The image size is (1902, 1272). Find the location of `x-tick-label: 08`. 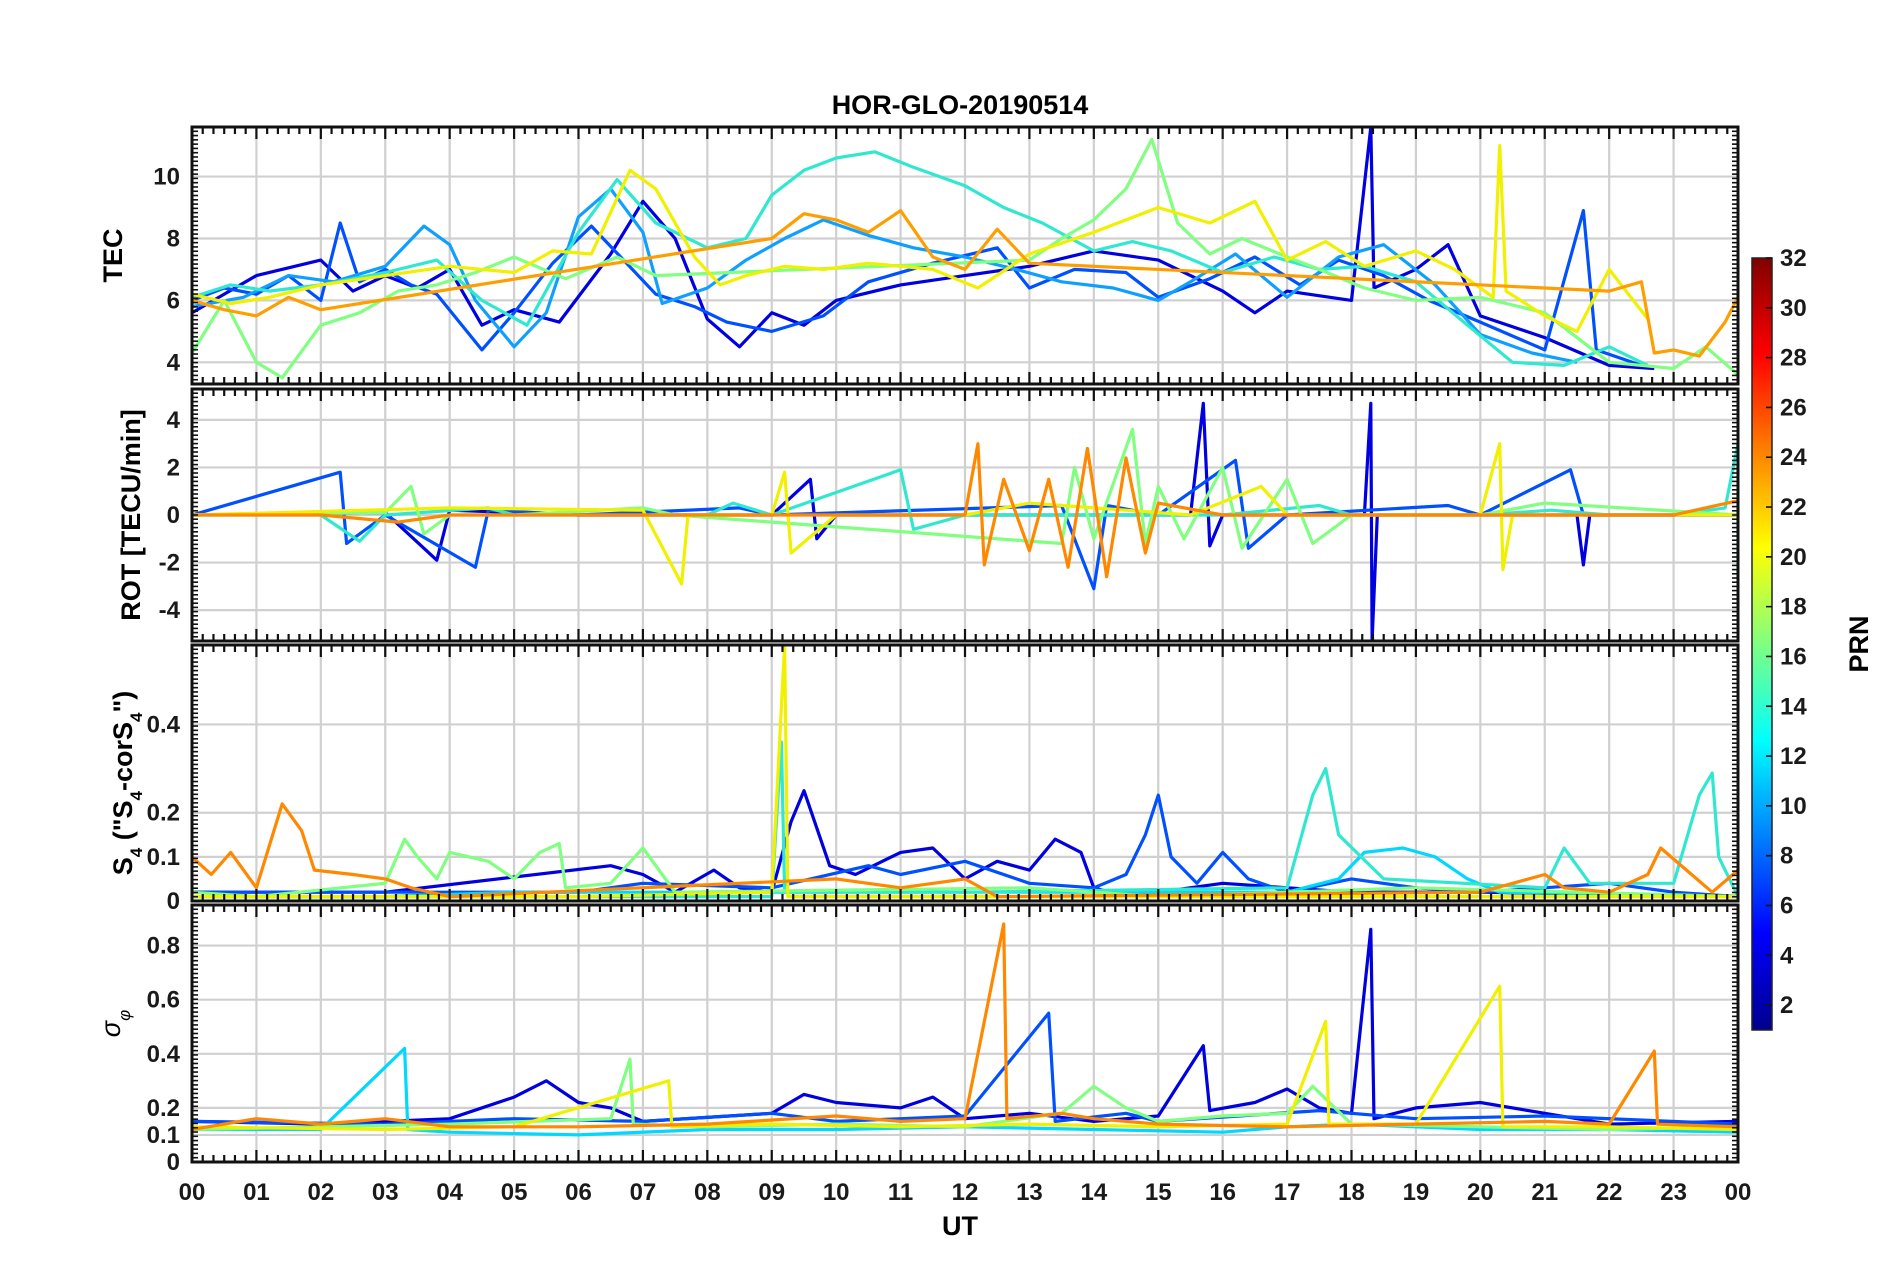

x-tick-label: 08 is located at coordinates (707, 1192).